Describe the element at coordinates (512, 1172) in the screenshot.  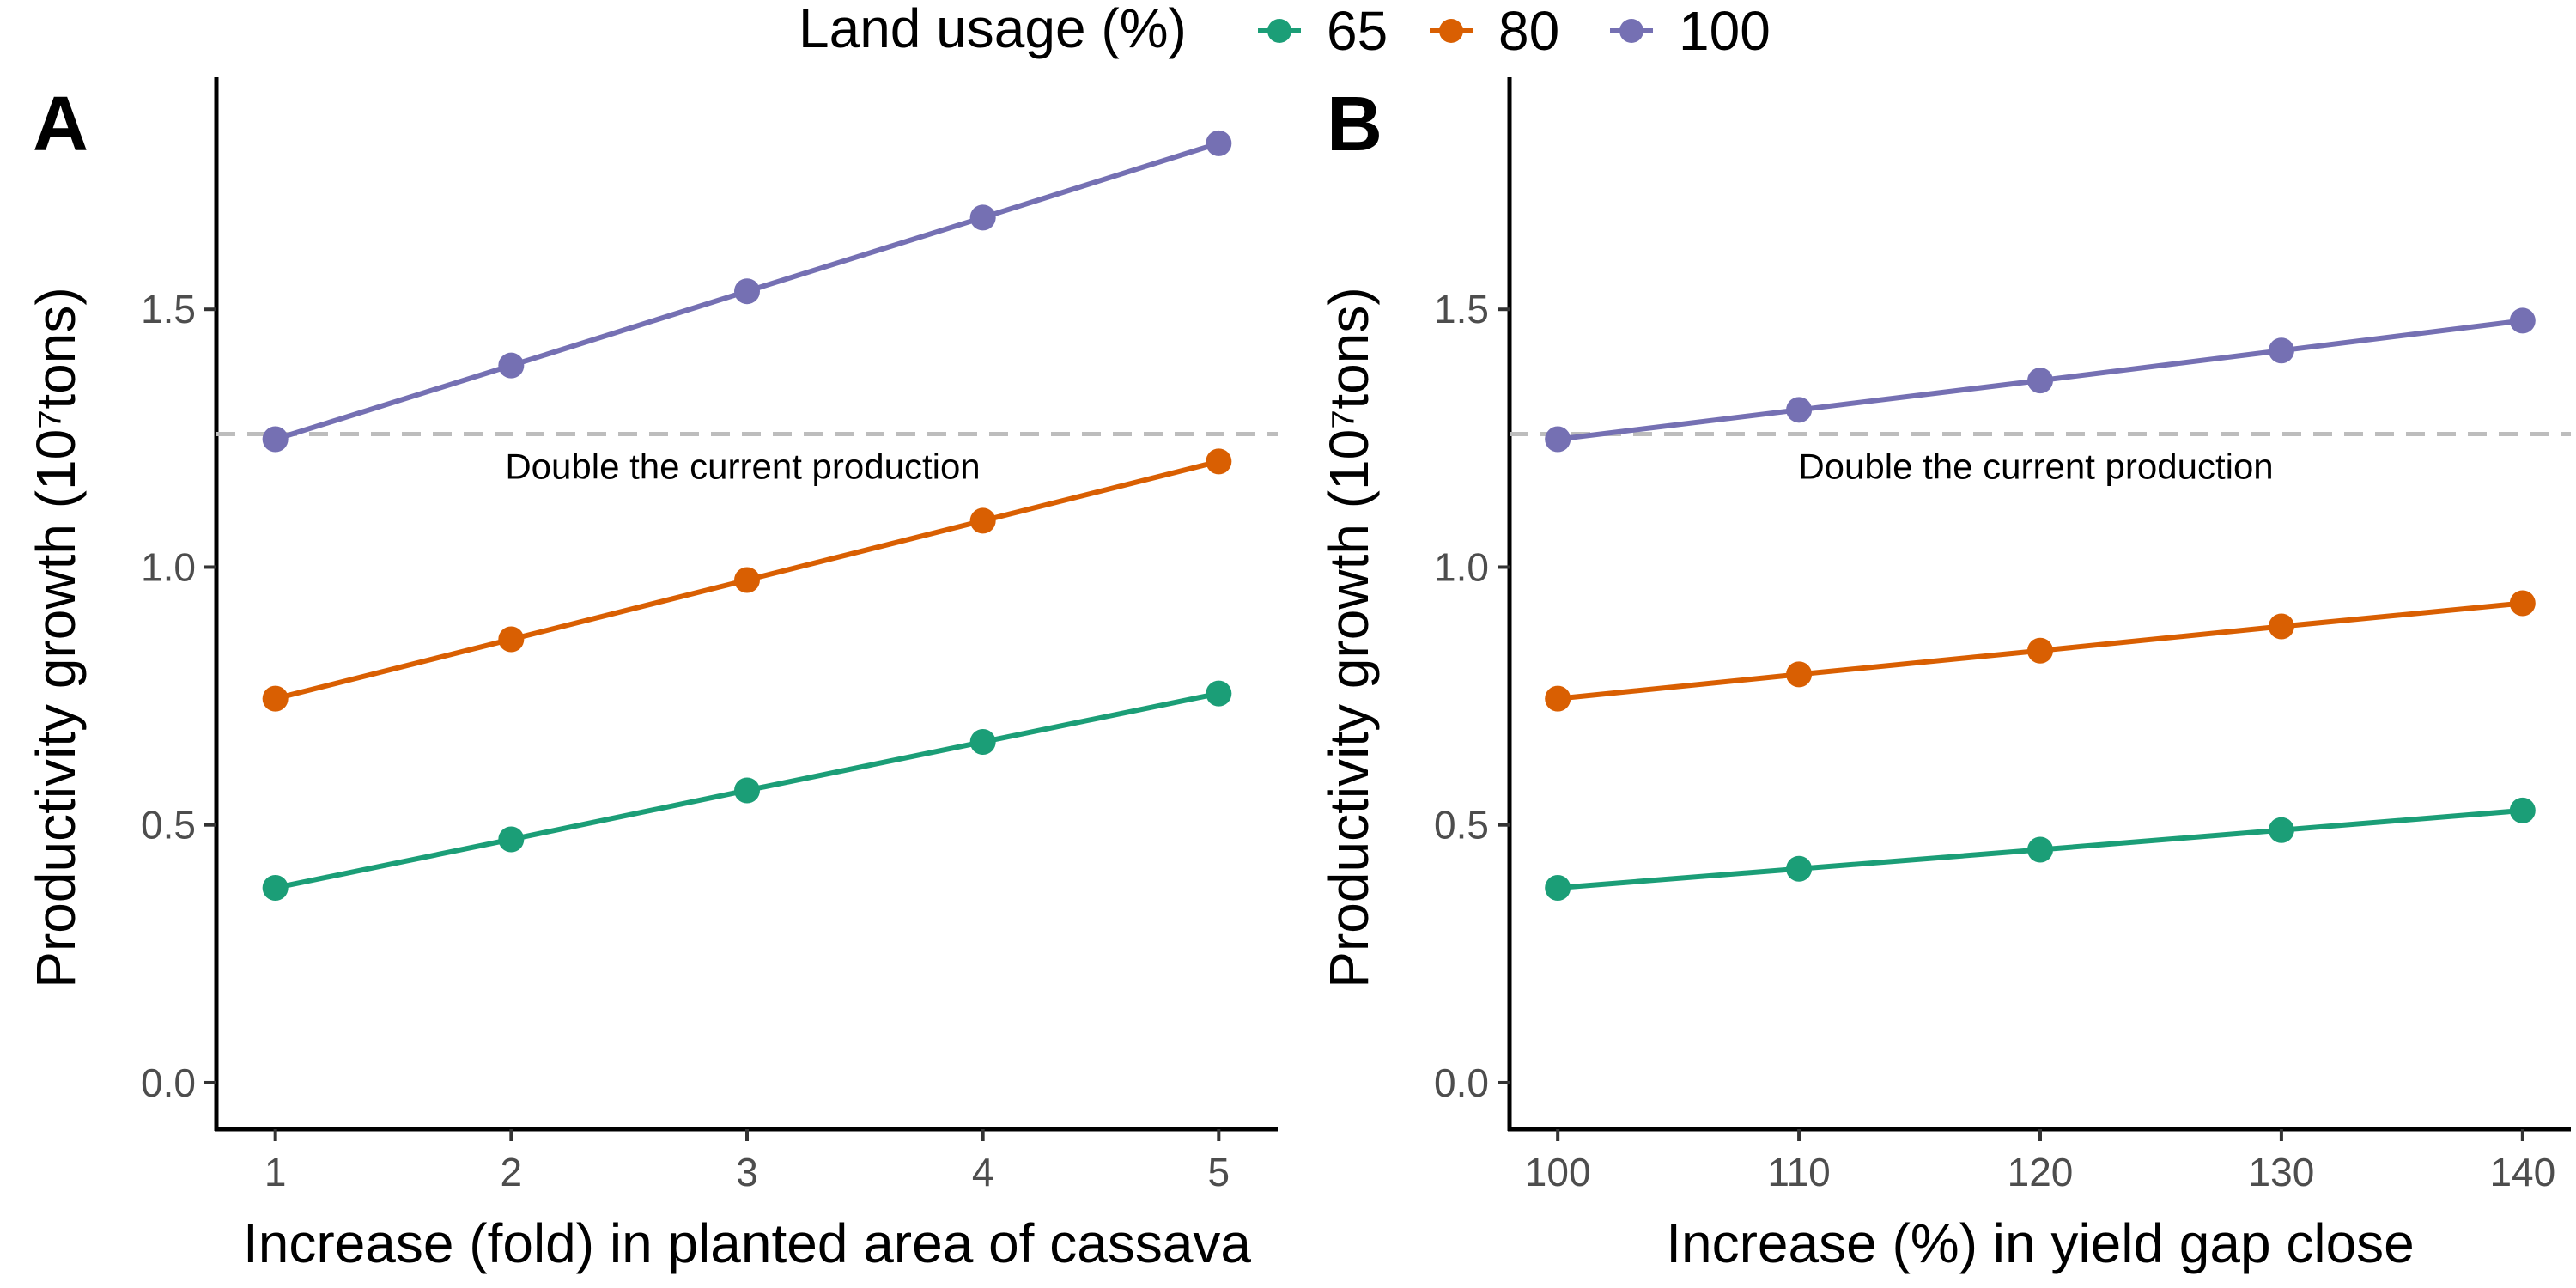
I see `x-tick-label: 2` at that location.